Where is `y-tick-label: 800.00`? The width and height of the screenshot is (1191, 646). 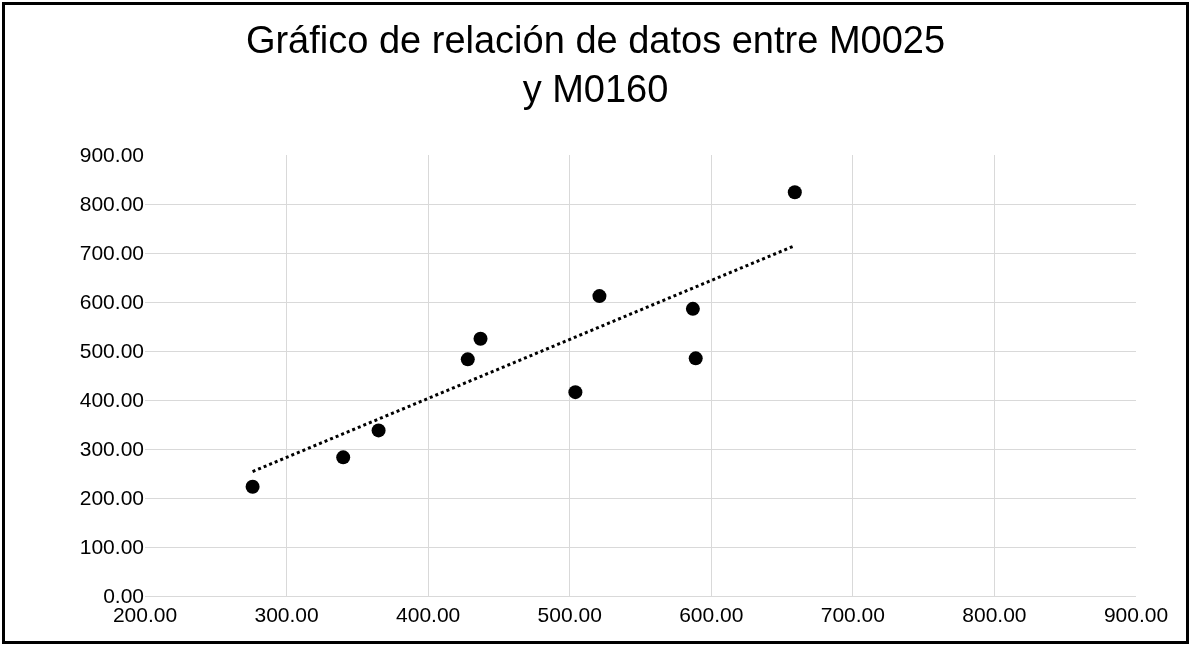 y-tick-label: 800.00 is located at coordinates (111, 204).